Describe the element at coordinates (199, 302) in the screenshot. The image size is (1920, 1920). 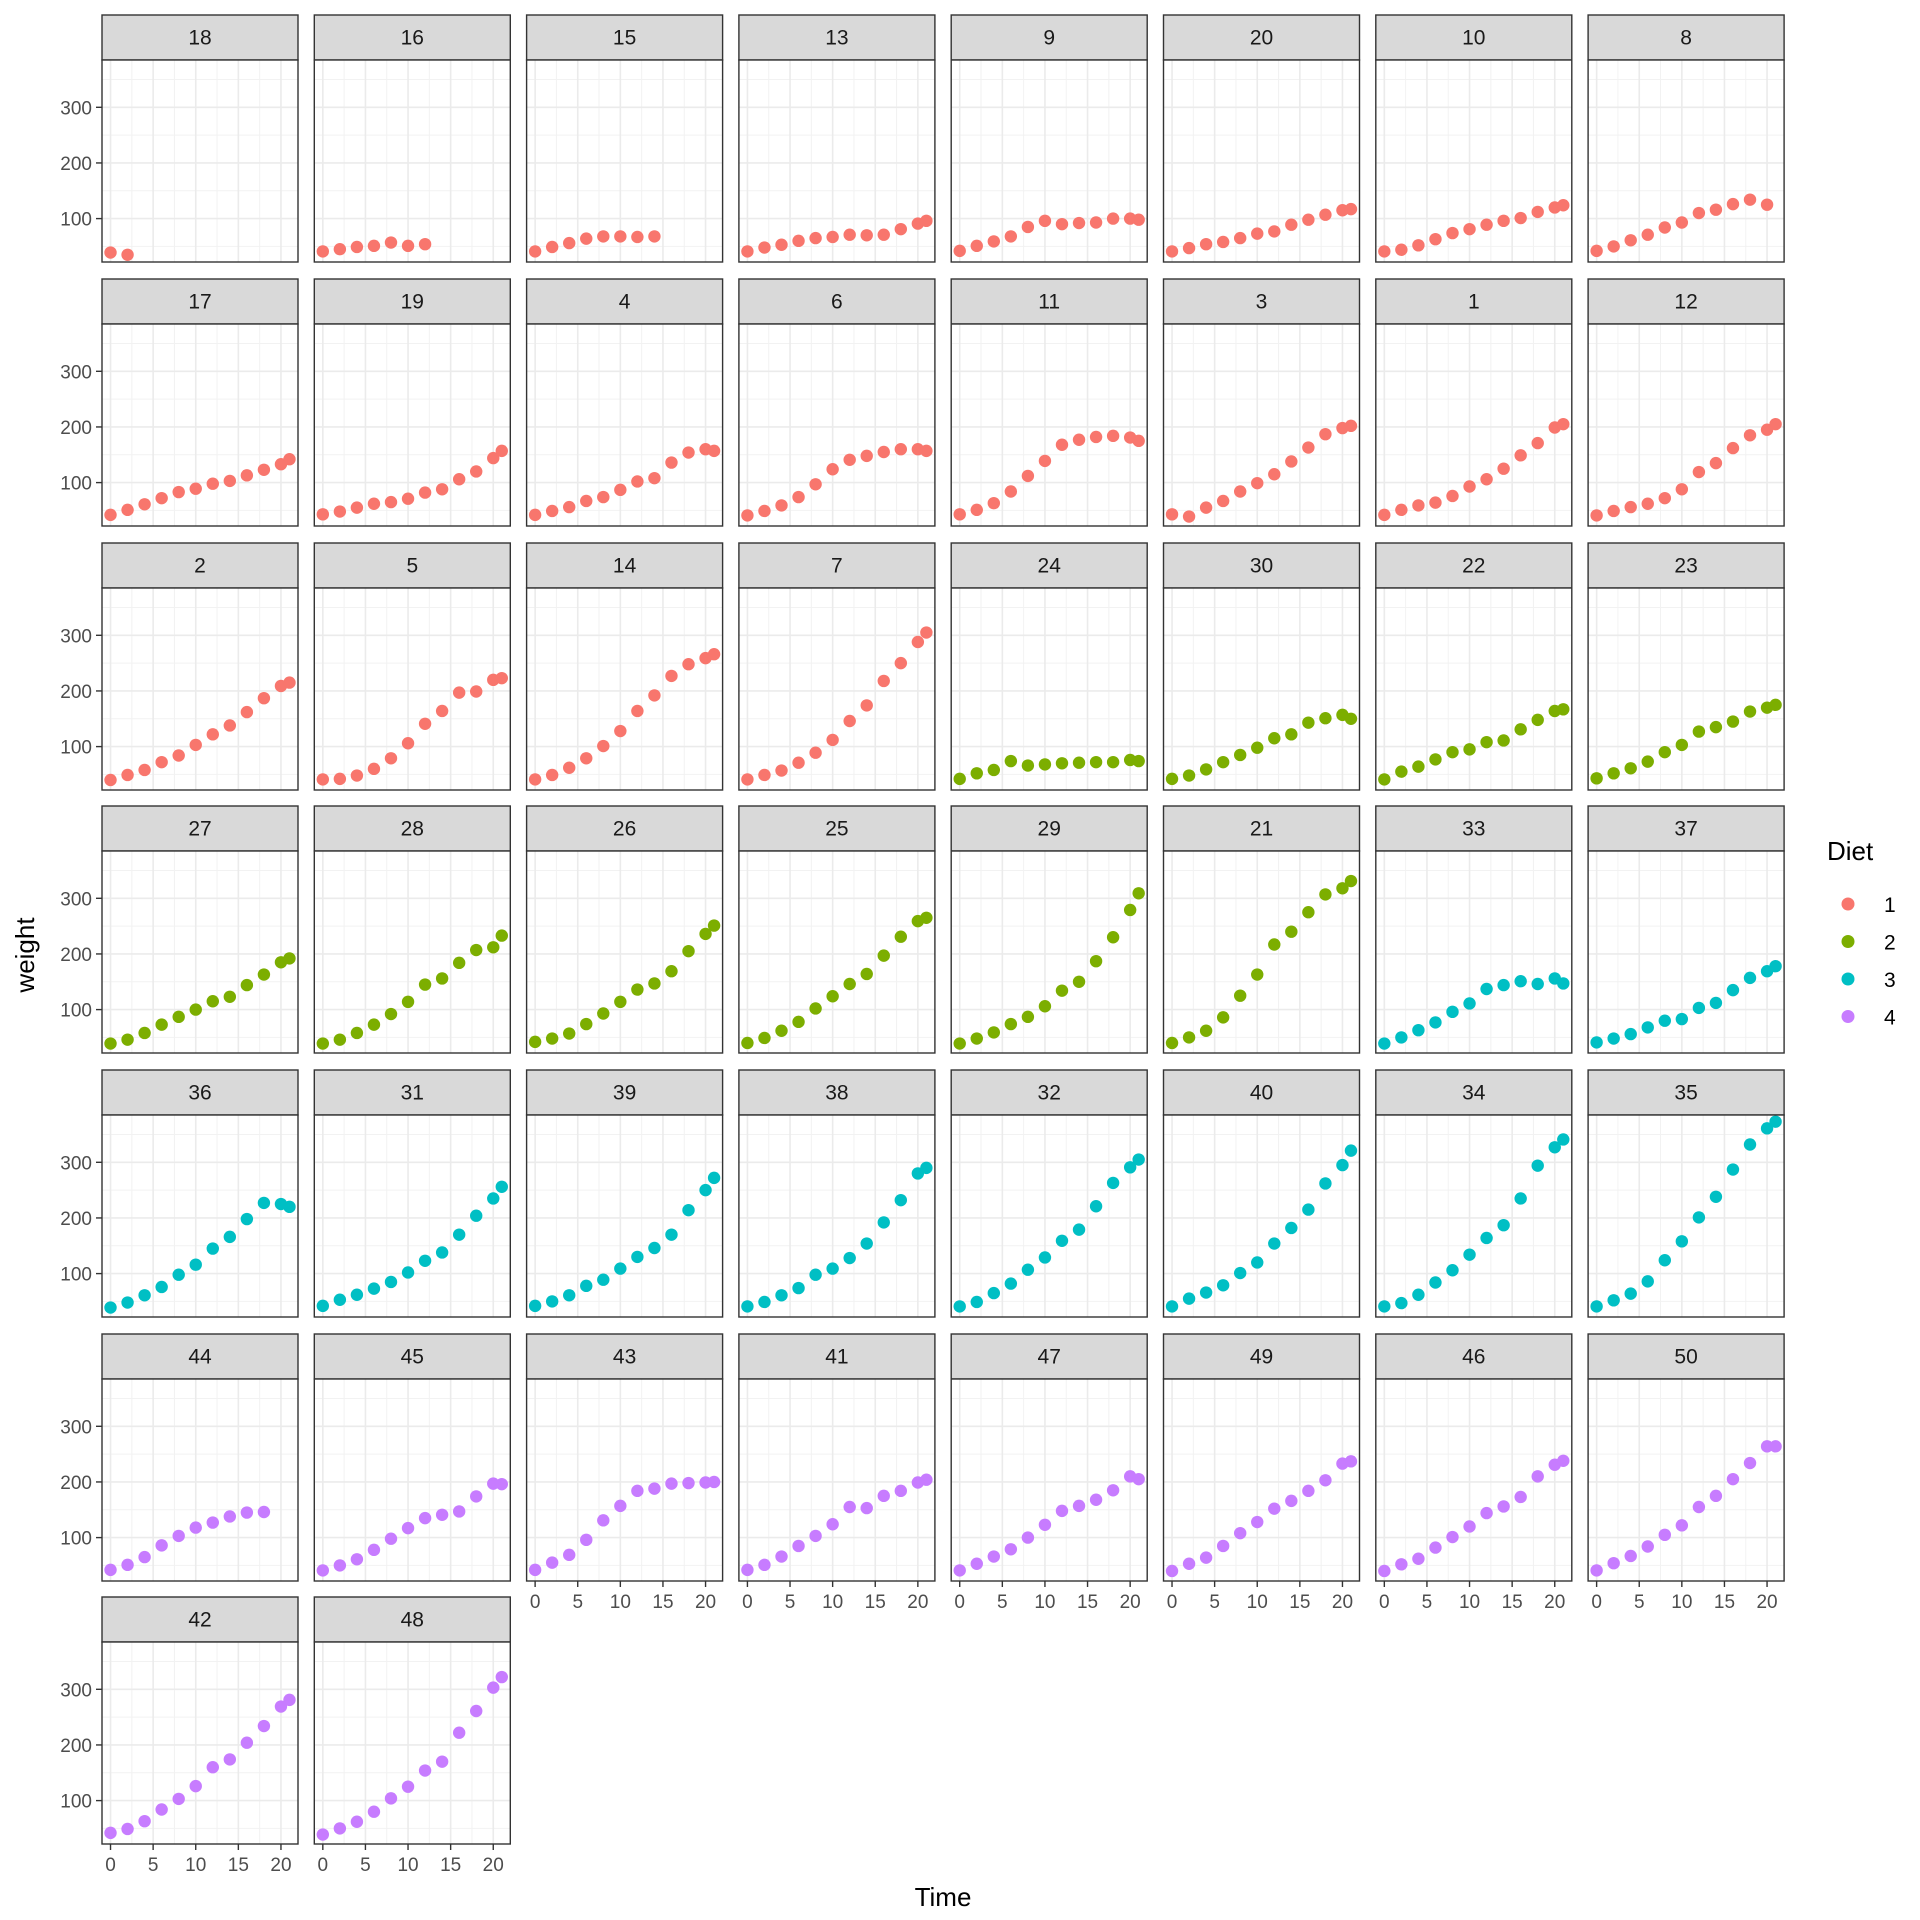
I see `facet-strip-label: 17` at that location.